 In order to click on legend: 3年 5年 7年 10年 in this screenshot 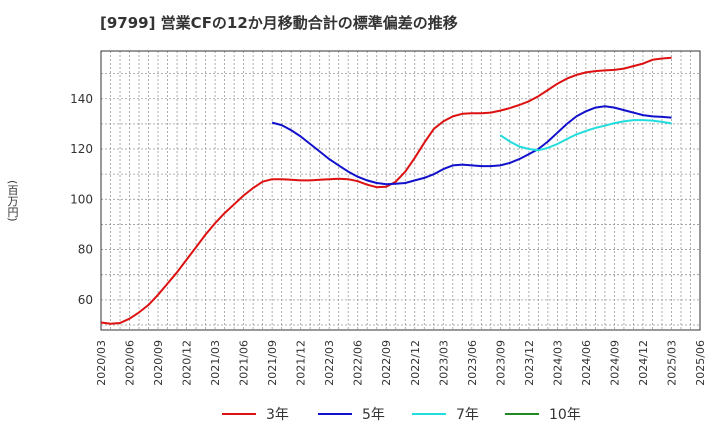, I will do `click(360, 414)`.